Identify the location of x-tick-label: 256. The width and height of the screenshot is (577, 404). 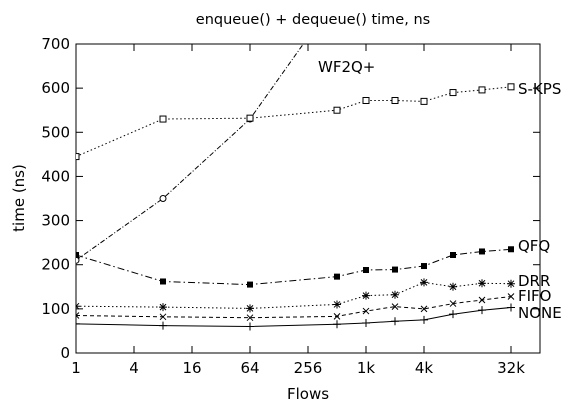
(308, 368).